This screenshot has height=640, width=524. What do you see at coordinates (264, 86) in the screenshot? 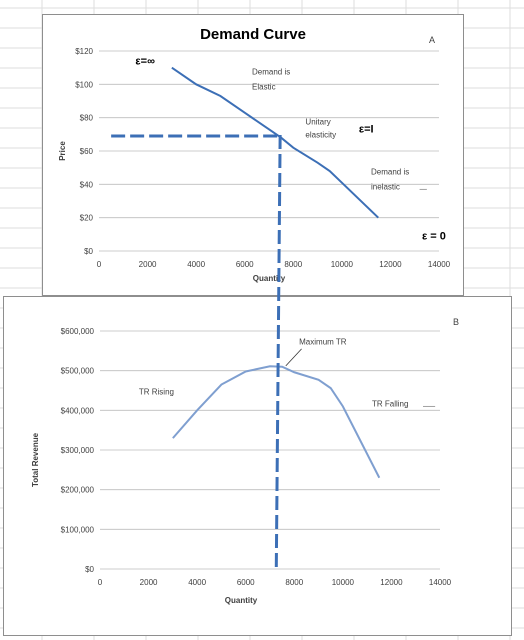
I see `annotation-text: Elastic` at bounding box center [264, 86].